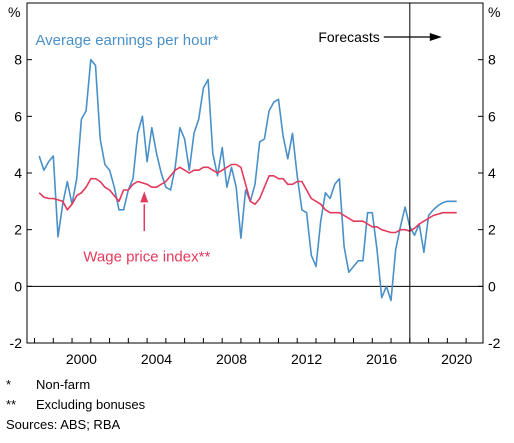  I want to click on y-tick-label-left: 6, so click(18, 116).